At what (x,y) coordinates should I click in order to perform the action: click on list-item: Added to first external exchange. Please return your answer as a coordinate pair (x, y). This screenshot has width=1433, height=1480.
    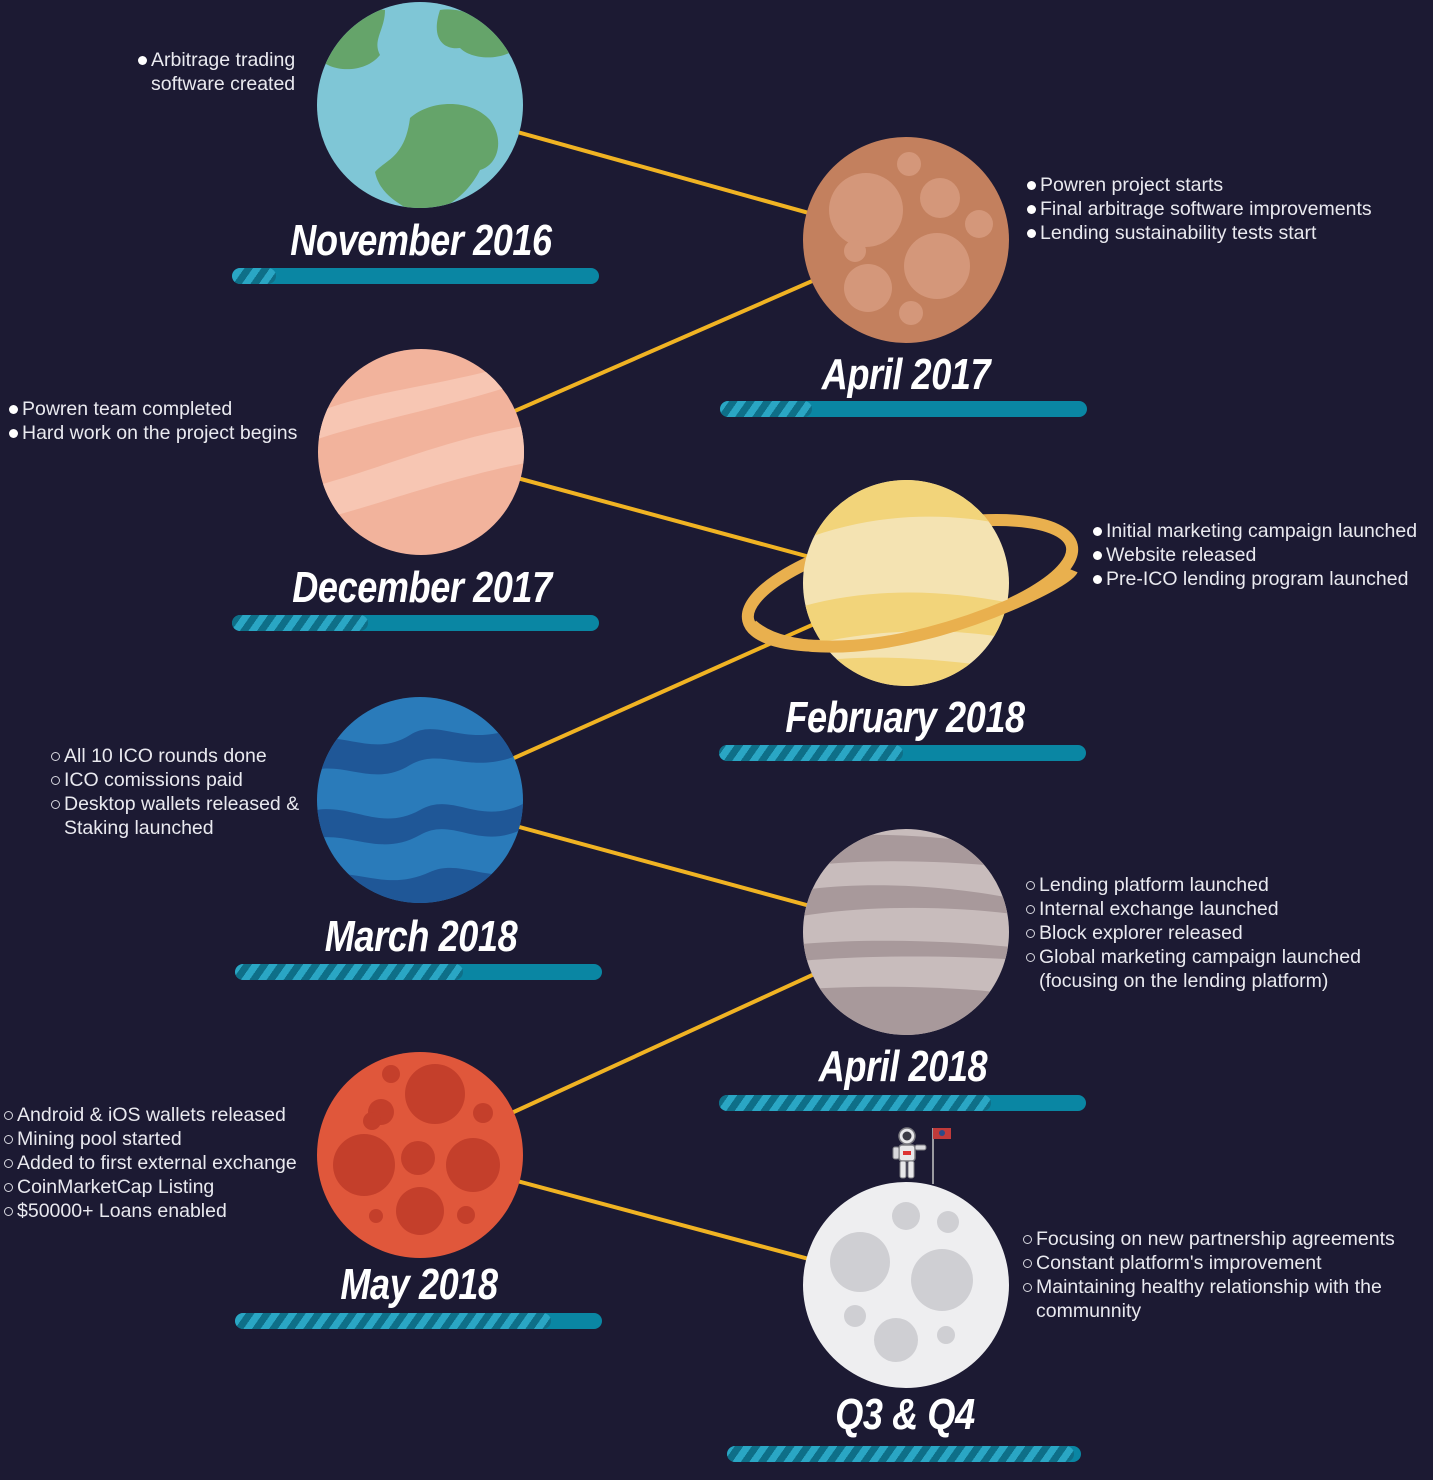
    Looking at the image, I should click on (150, 1163).